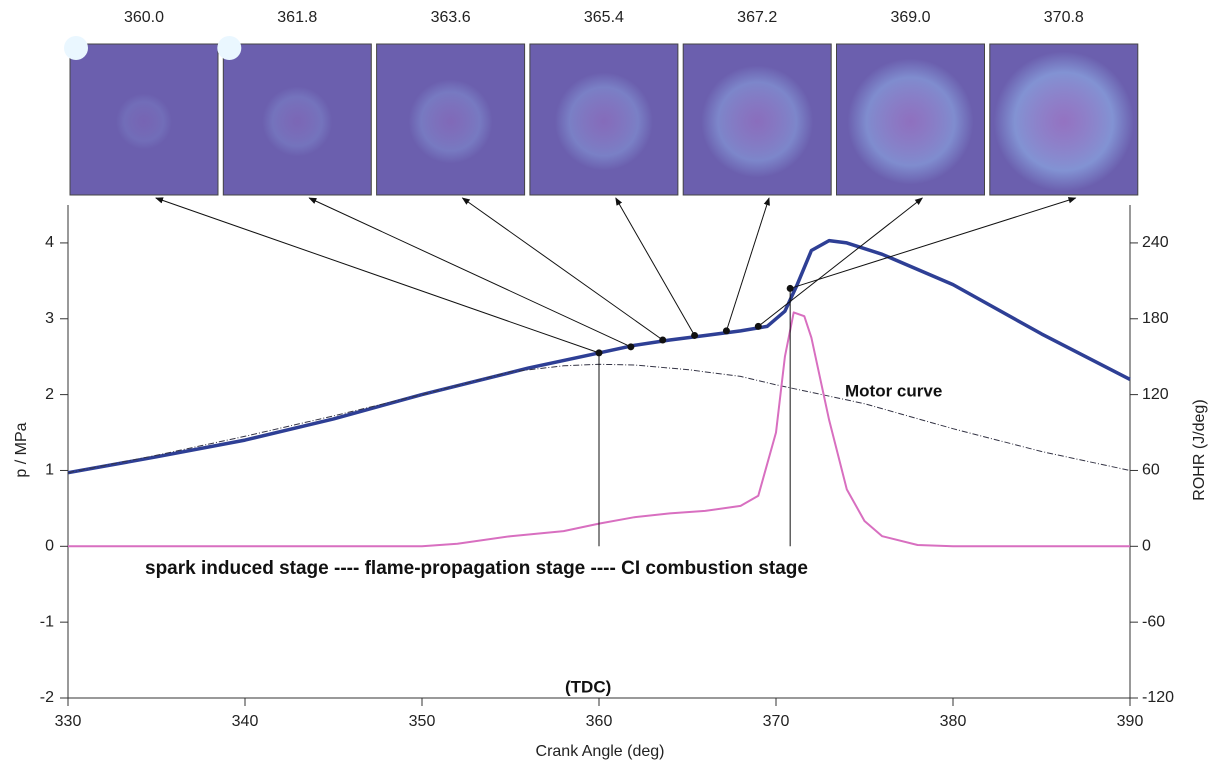  Describe the element at coordinates (47, 621) in the screenshot. I see `y-tick-label: -1` at that location.